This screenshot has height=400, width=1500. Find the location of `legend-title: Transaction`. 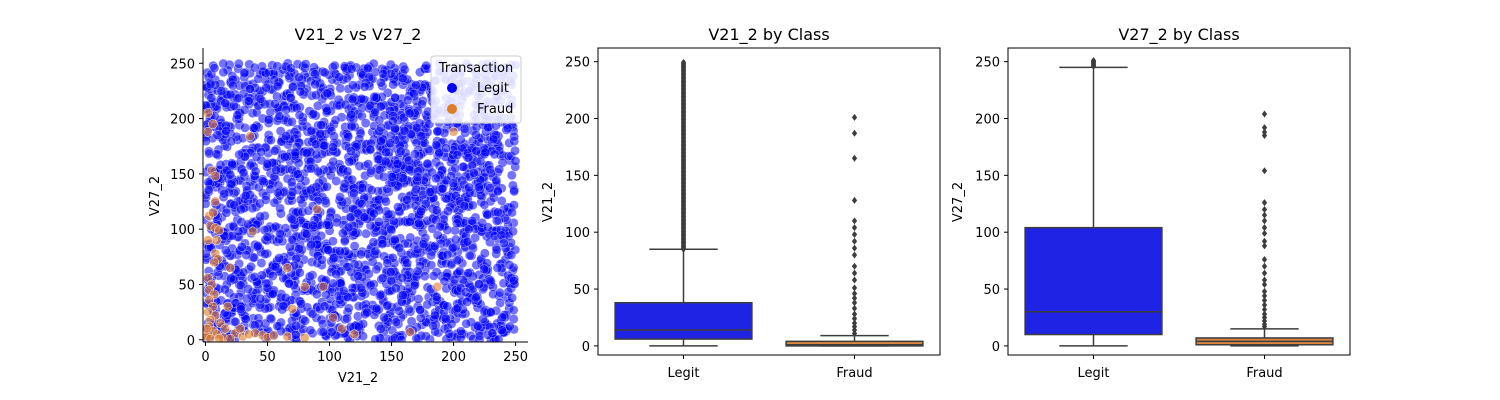

legend-title: Transaction is located at coordinates (475, 68).